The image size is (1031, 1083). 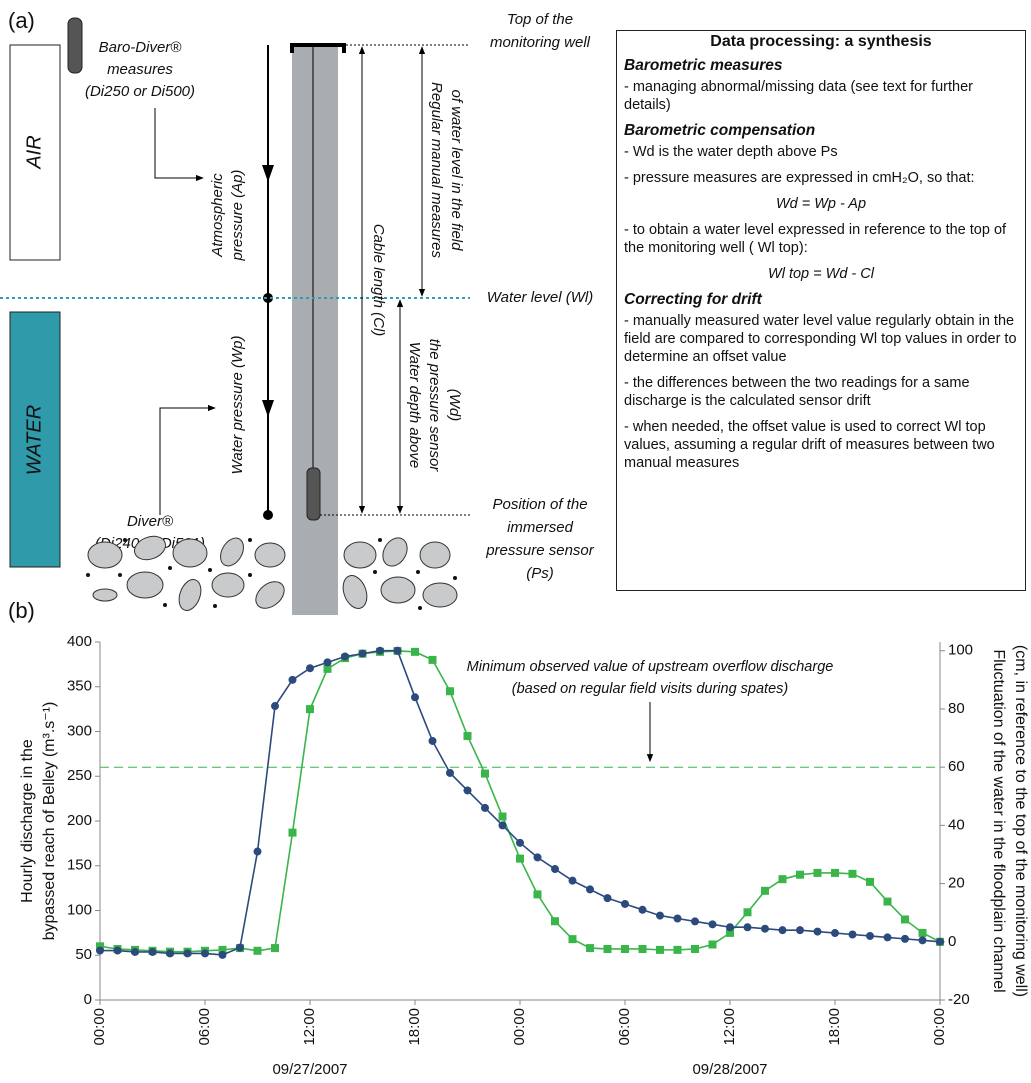 What do you see at coordinates (150, 521) in the screenshot?
I see `diver-text: Diver®` at bounding box center [150, 521].